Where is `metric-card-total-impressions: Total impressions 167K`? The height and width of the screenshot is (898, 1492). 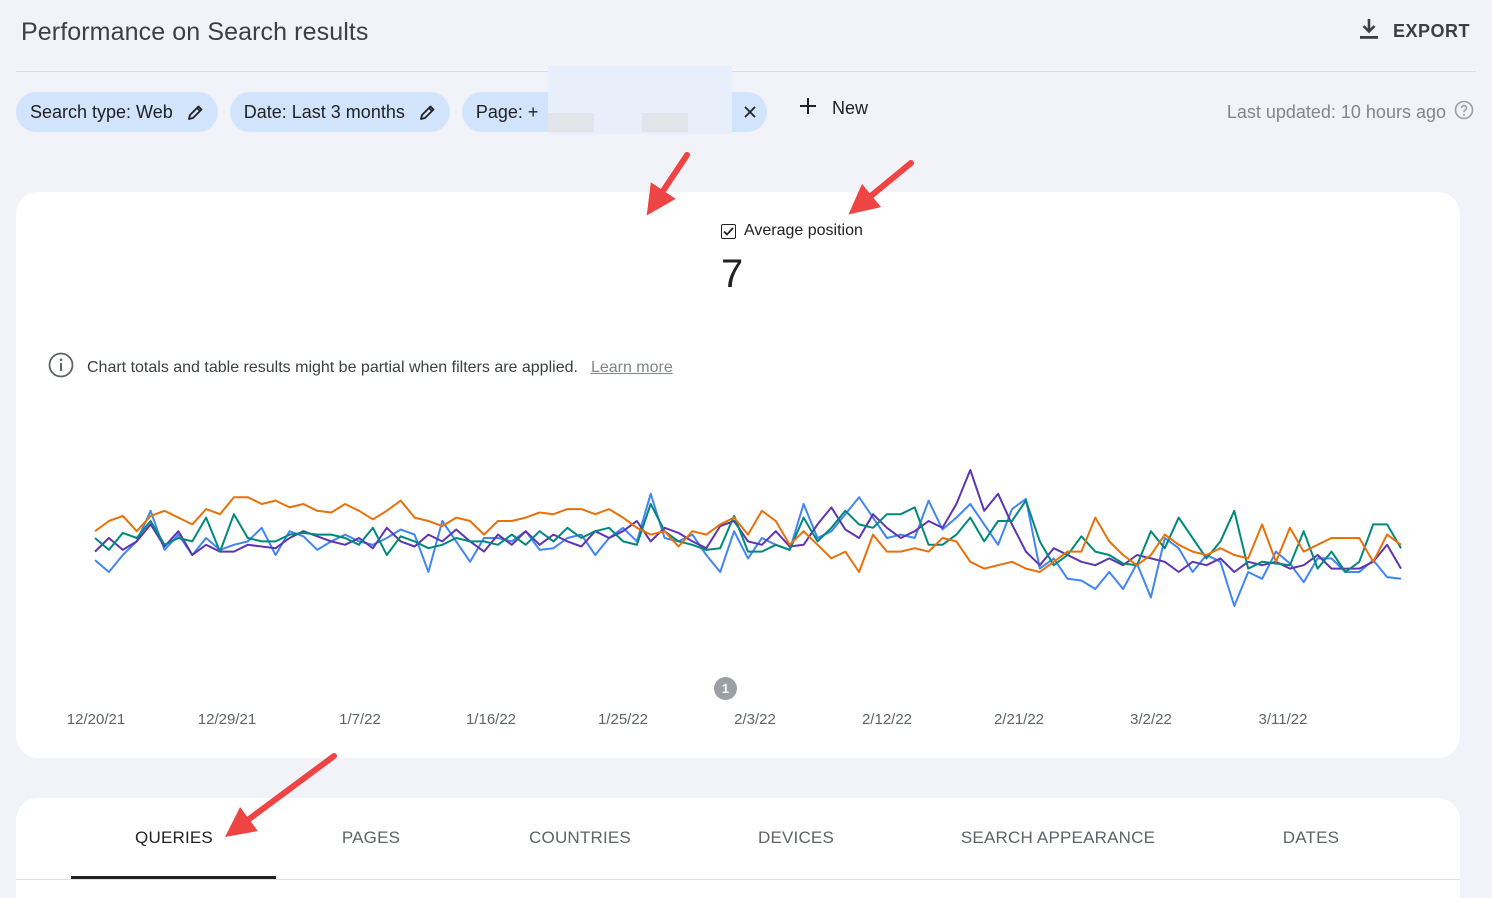
metric-card-total-impressions: Total impressions 167K is located at coordinates (353, 261).